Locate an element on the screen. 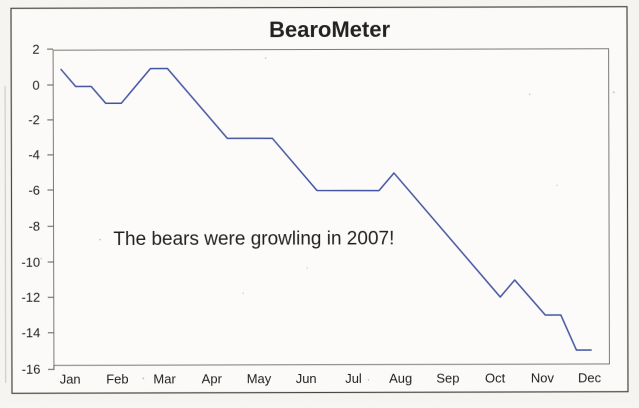 The image size is (639, 408). svg-text: Feb is located at coordinates (117, 379).